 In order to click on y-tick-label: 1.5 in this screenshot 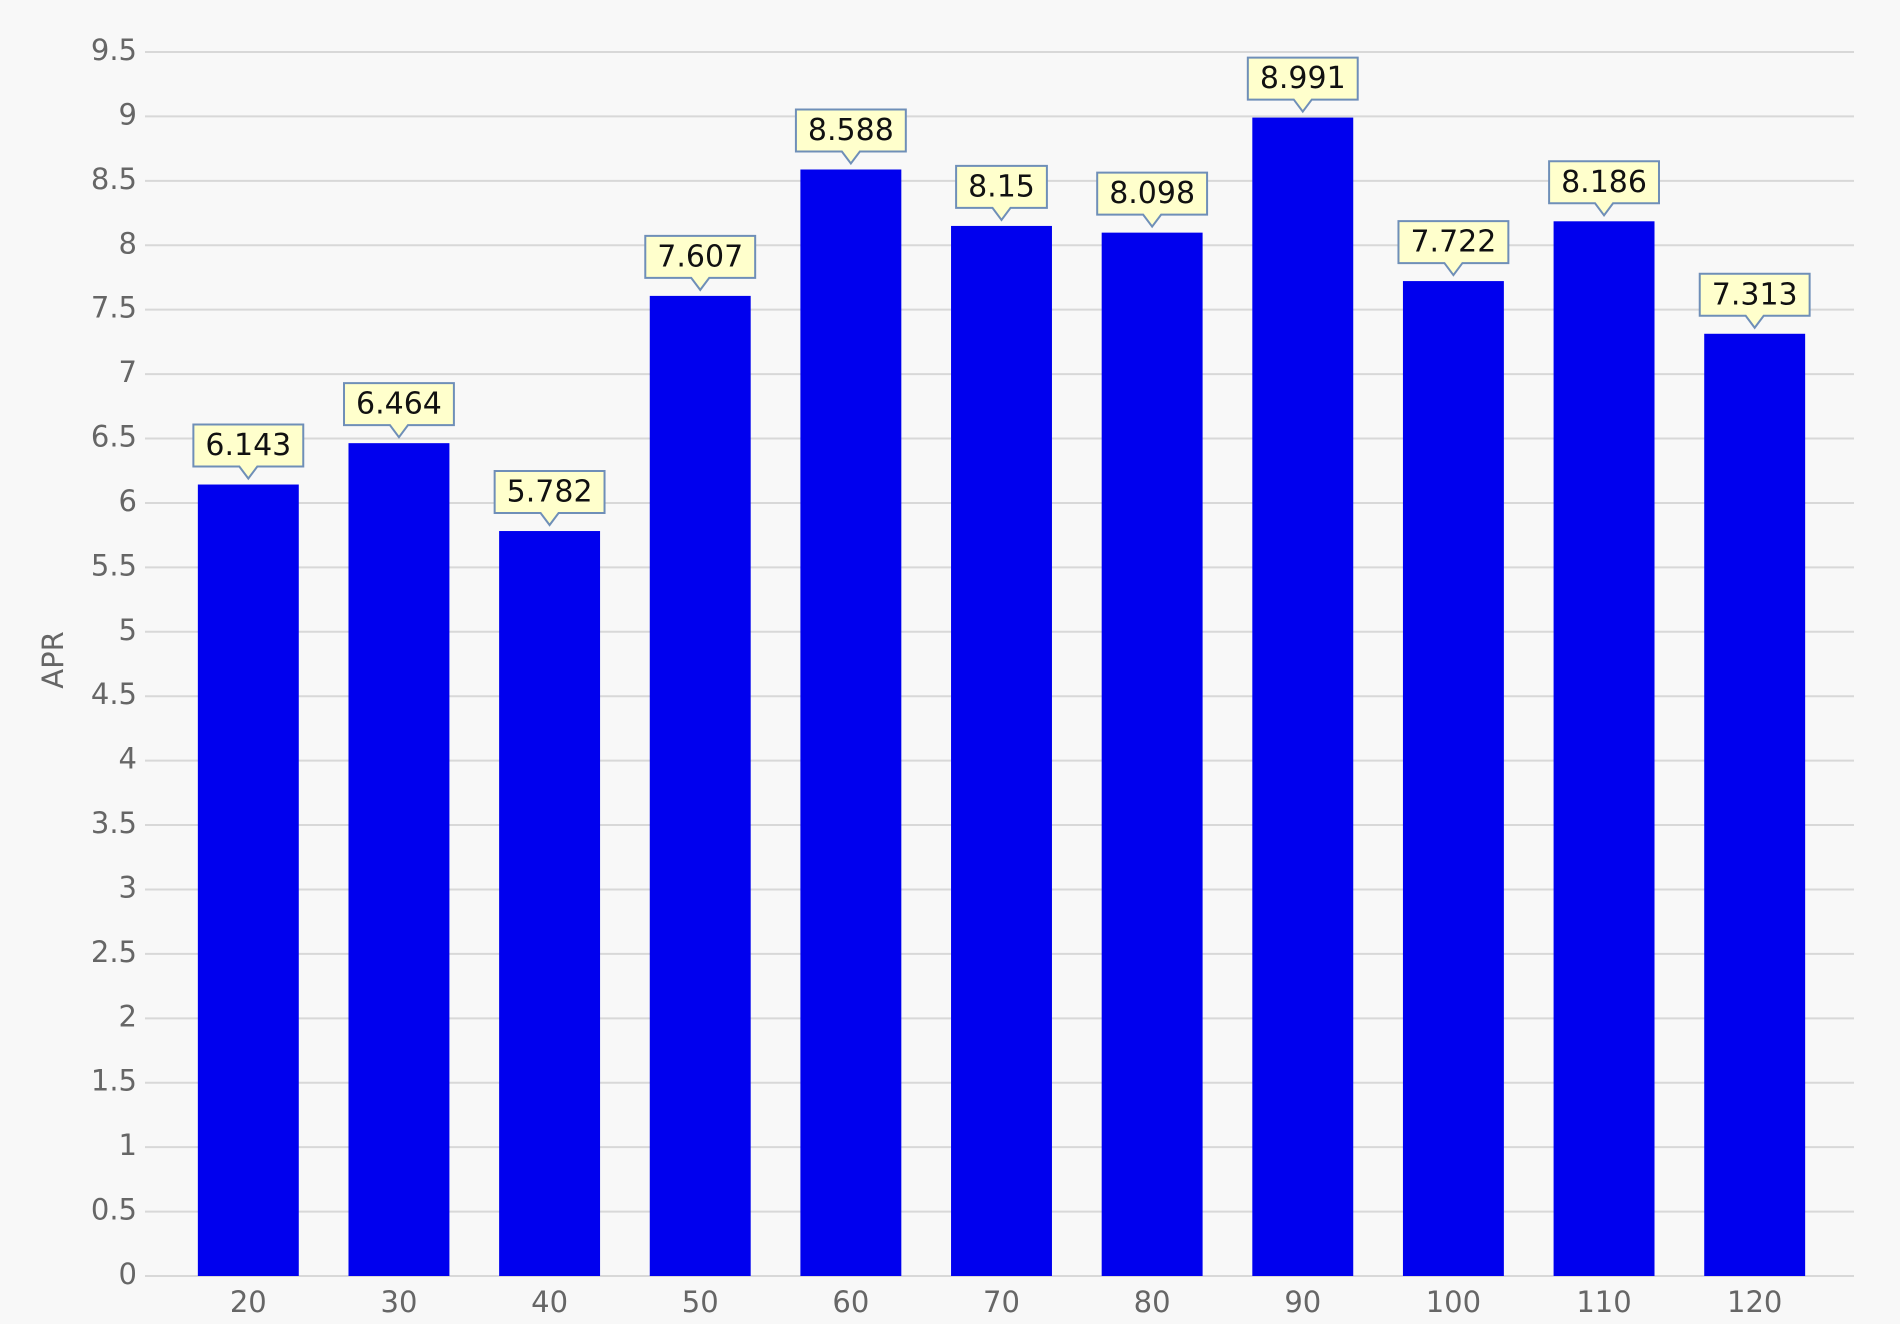, I will do `click(114, 1081)`.